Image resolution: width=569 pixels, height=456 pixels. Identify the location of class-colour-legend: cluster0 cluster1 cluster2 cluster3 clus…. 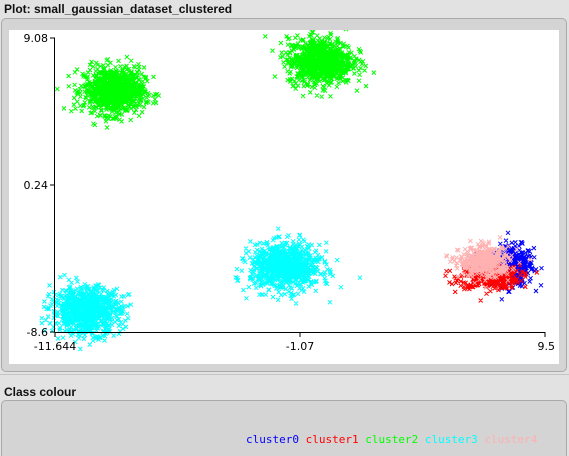
(391, 439).